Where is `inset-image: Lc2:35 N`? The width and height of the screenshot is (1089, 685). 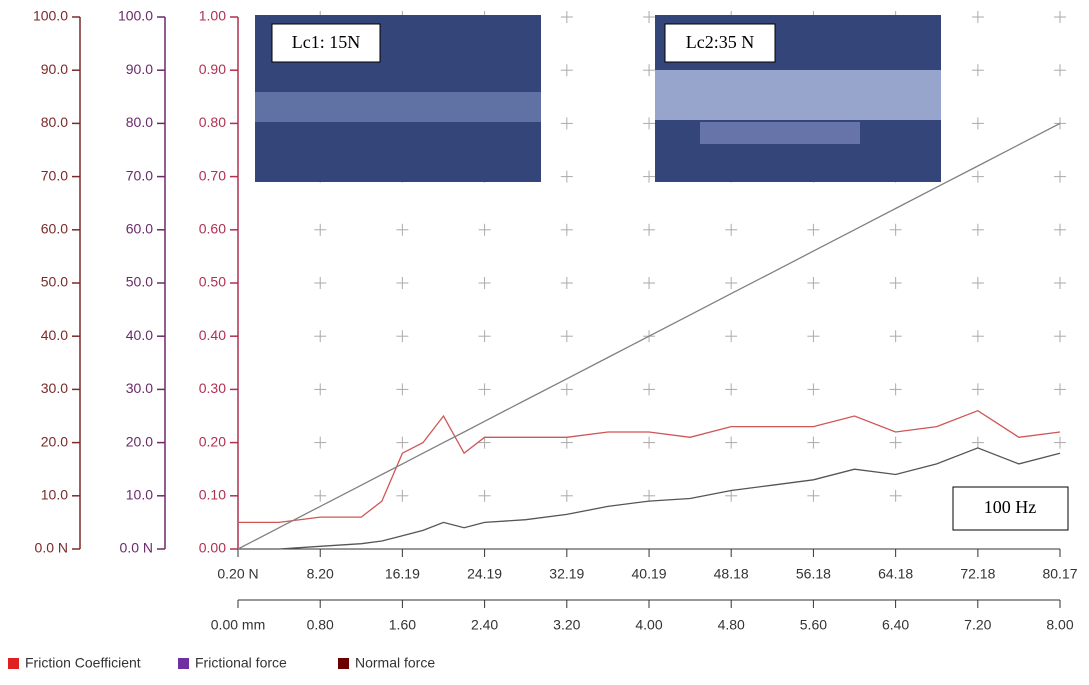 inset-image: Lc2:35 N is located at coordinates (798, 98).